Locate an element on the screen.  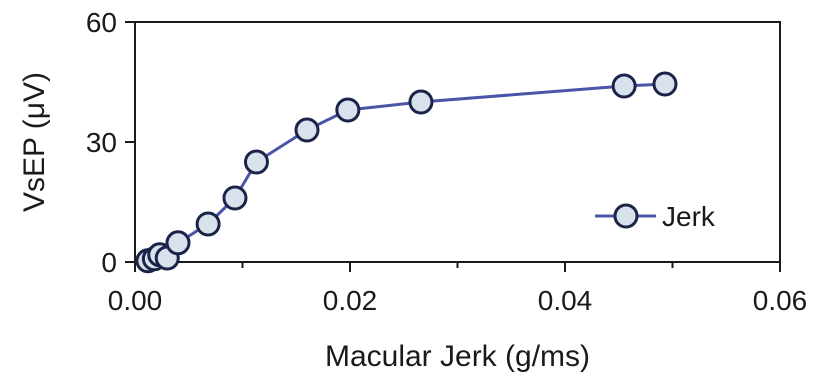
legend: Jerk is located at coordinates (655, 216).